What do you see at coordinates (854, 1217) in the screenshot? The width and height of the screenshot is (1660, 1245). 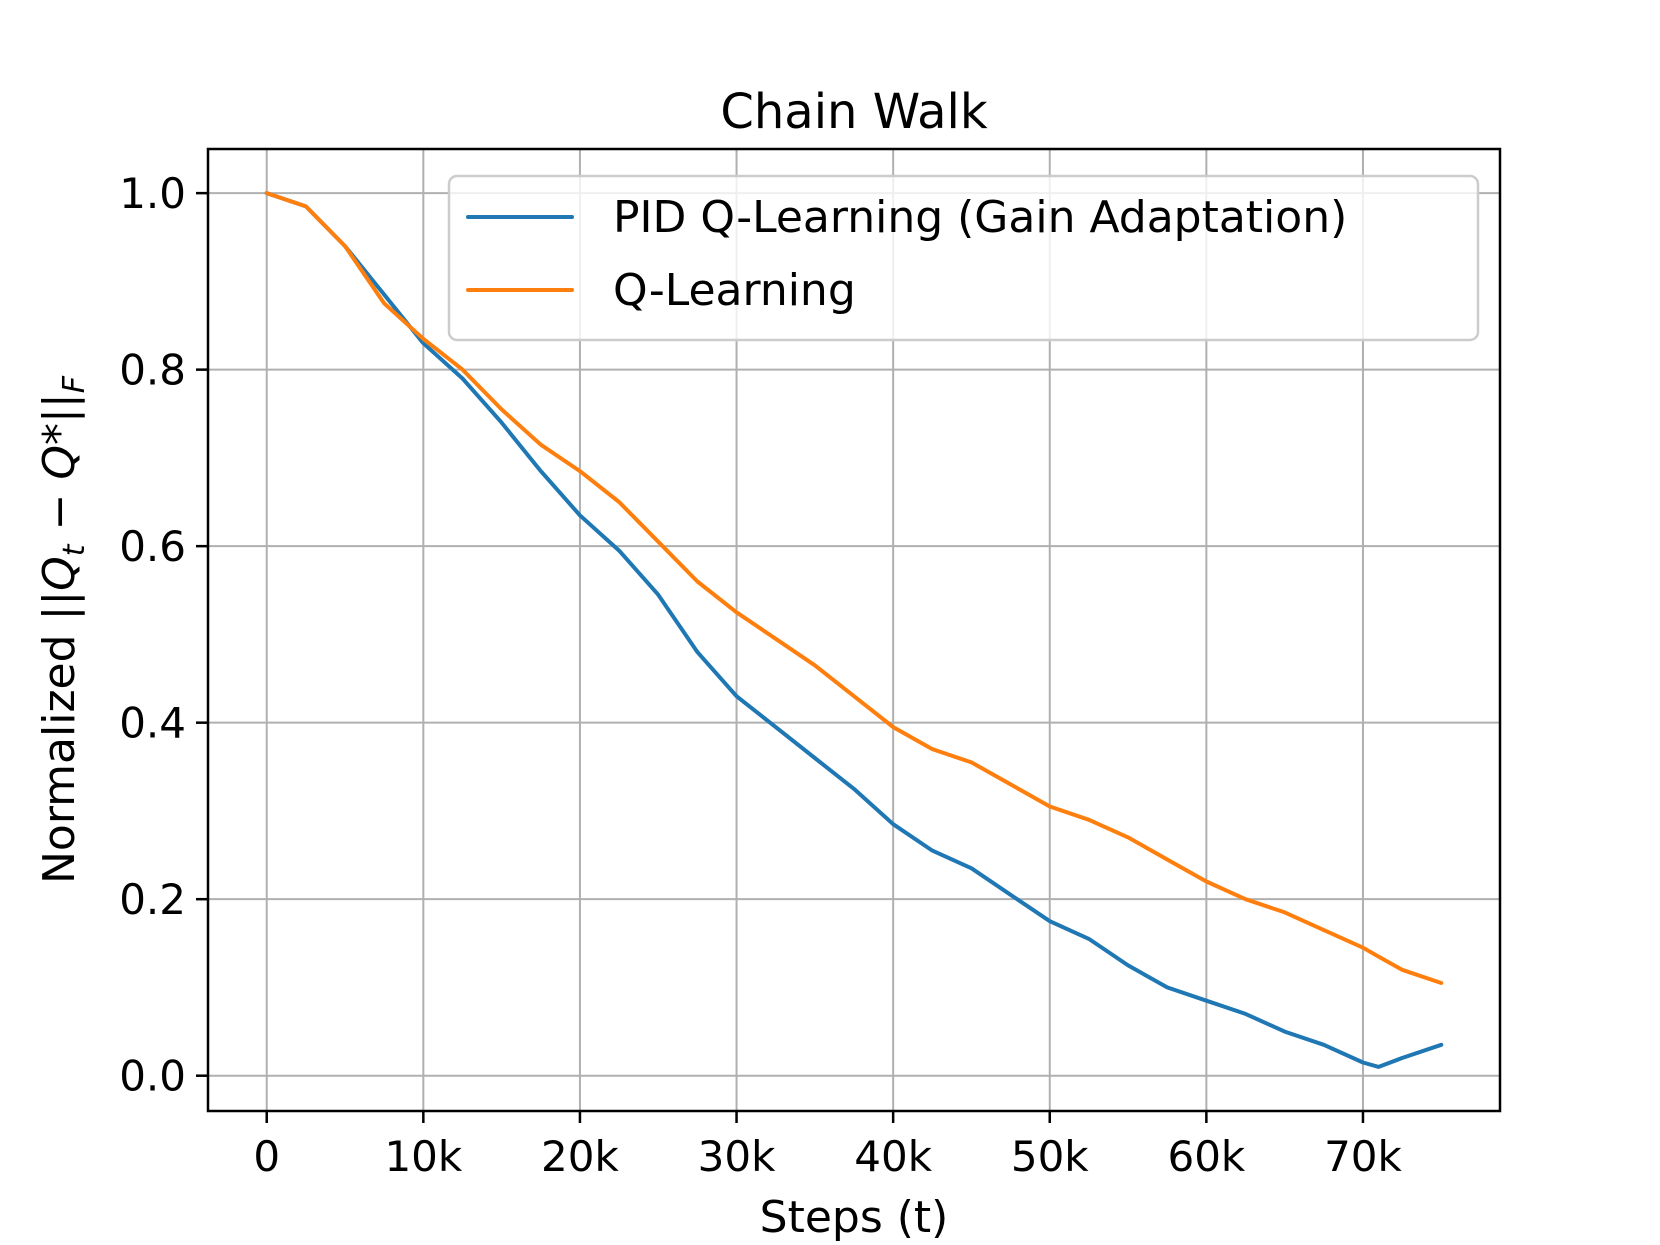 I see `x-axis-label: Steps (t)` at bounding box center [854, 1217].